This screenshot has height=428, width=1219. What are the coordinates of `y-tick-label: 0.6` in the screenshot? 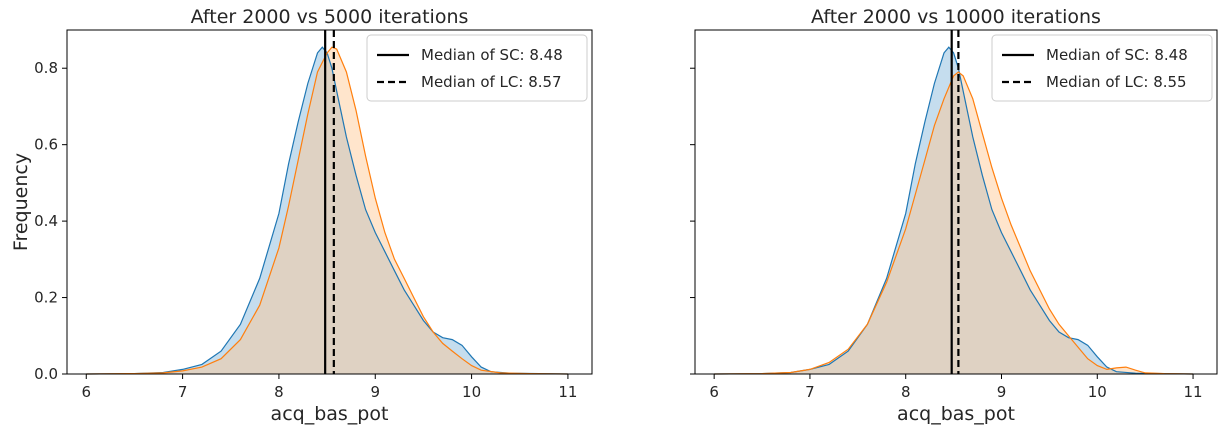 It's located at (46, 145).